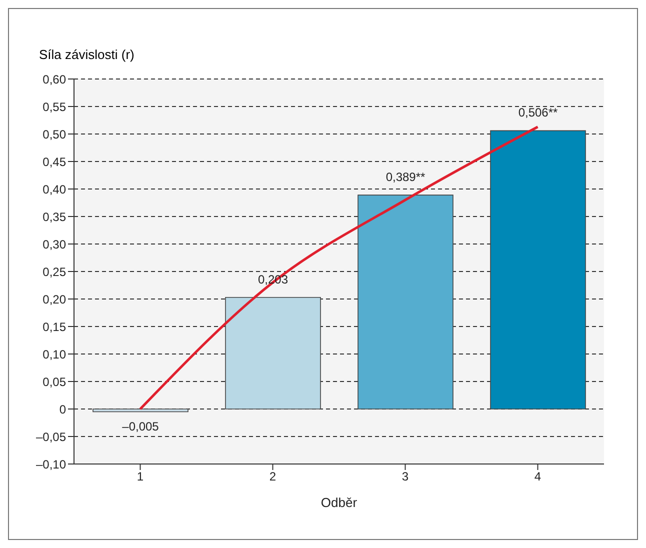 Image resolution: width=646 pixels, height=548 pixels. What do you see at coordinates (86, 54) in the screenshot?
I see `y-axis-title: Síla závislosti (r)` at bounding box center [86, 54].